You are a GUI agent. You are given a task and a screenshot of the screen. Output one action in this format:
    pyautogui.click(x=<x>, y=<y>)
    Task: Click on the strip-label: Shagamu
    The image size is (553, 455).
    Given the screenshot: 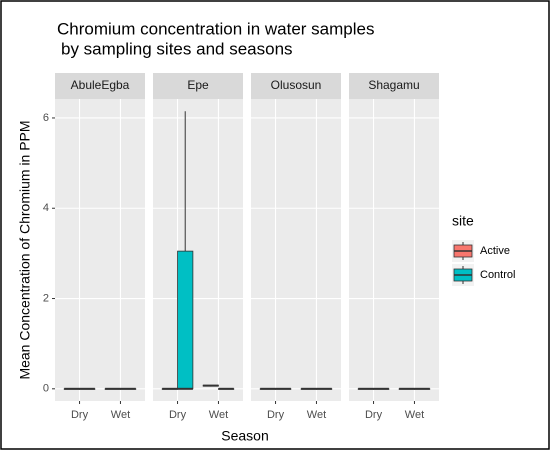 What is the action you would take?
    pyautogui.click(x=393, y=85)
    